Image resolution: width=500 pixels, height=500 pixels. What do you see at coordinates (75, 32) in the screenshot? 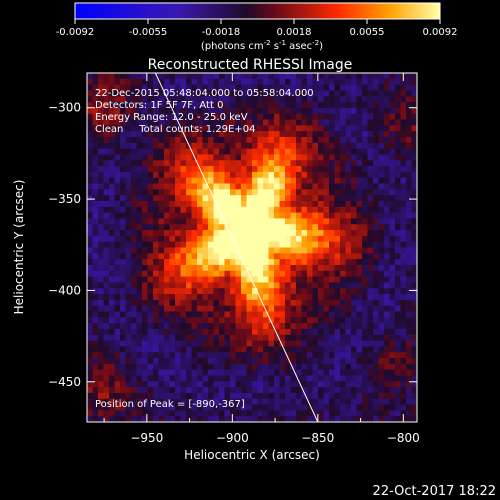
I see `colorbar-tick-label: -0.0092` at bounding box center [75, 32].